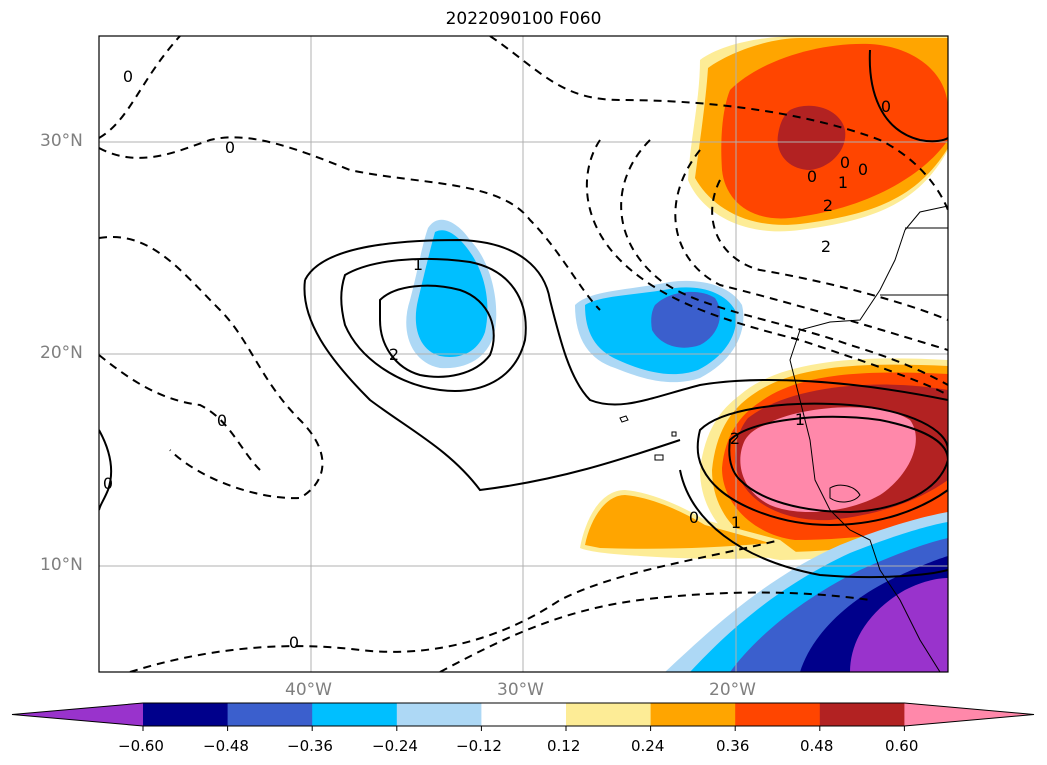  Describe the element at coordinates (732, 690) in the screenshot. I see `lon-label-20w: 20°W` at that location.